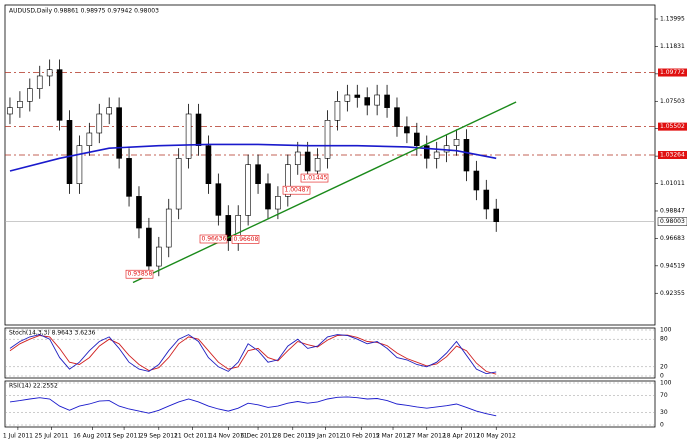 Image resolution: width=687 pixels, height=446 pixels. I want to click on annotation-label: 0.96636, so click(214, 238).